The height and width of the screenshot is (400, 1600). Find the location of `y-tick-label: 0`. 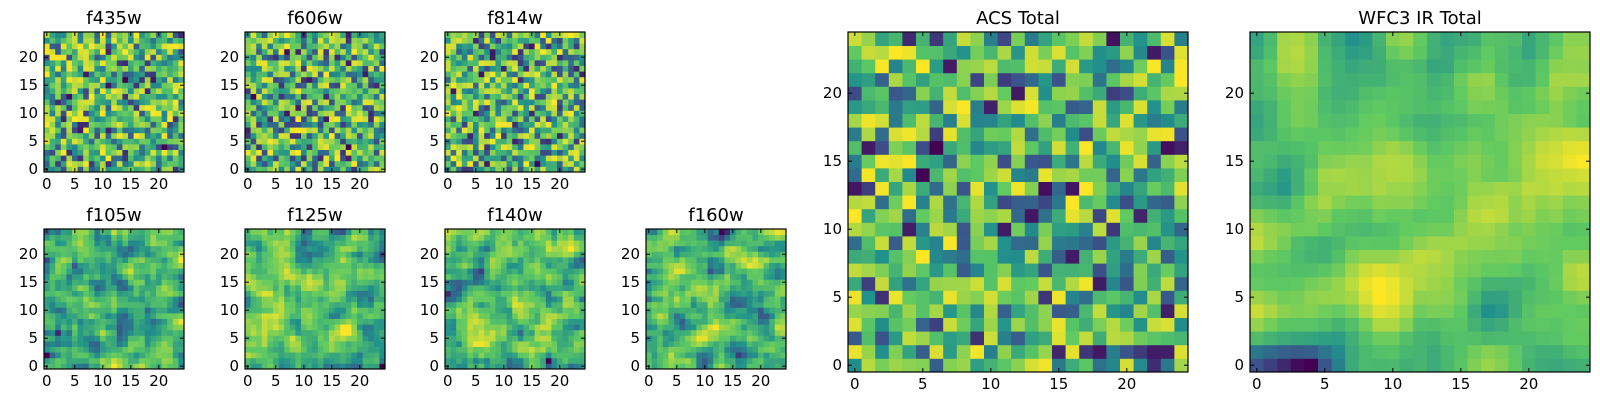

y-tick-label: 0 is located at coordinates (234, 366).